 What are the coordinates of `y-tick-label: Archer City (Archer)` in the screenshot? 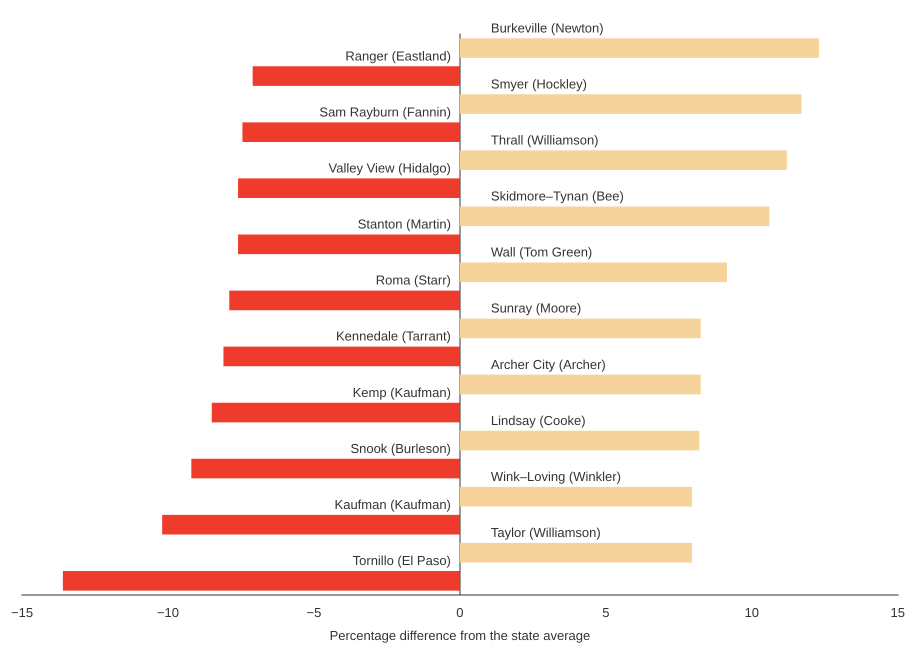 It's located at (548, 364).